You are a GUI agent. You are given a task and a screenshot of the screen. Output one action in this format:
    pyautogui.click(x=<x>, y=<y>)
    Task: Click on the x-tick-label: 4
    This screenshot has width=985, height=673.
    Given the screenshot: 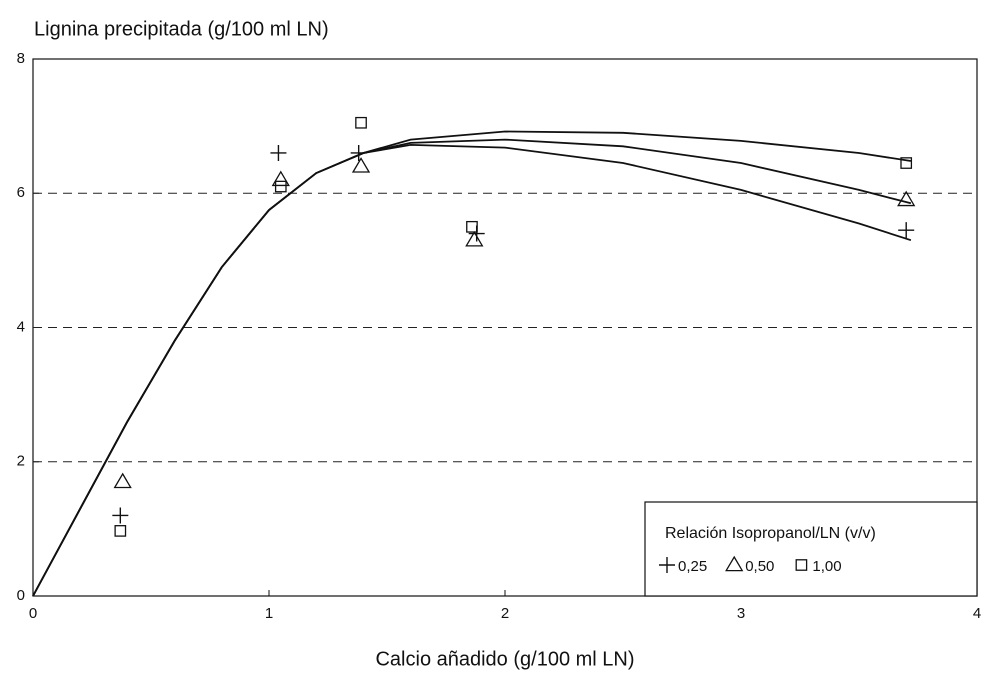 What is the action you would take?
    pyautogui.click(x=977, y=613)
    